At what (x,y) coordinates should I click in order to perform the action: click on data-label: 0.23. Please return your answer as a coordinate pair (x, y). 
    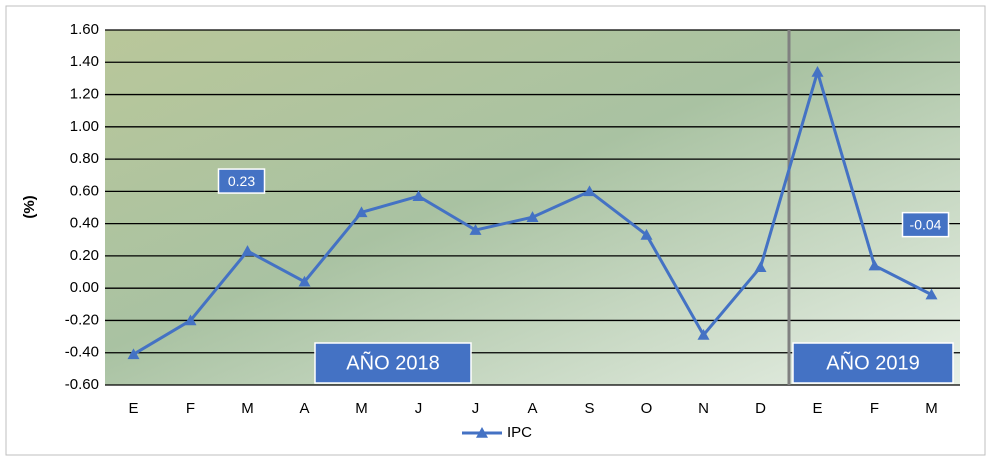
    Looking at the image, I should click on (241, 181).